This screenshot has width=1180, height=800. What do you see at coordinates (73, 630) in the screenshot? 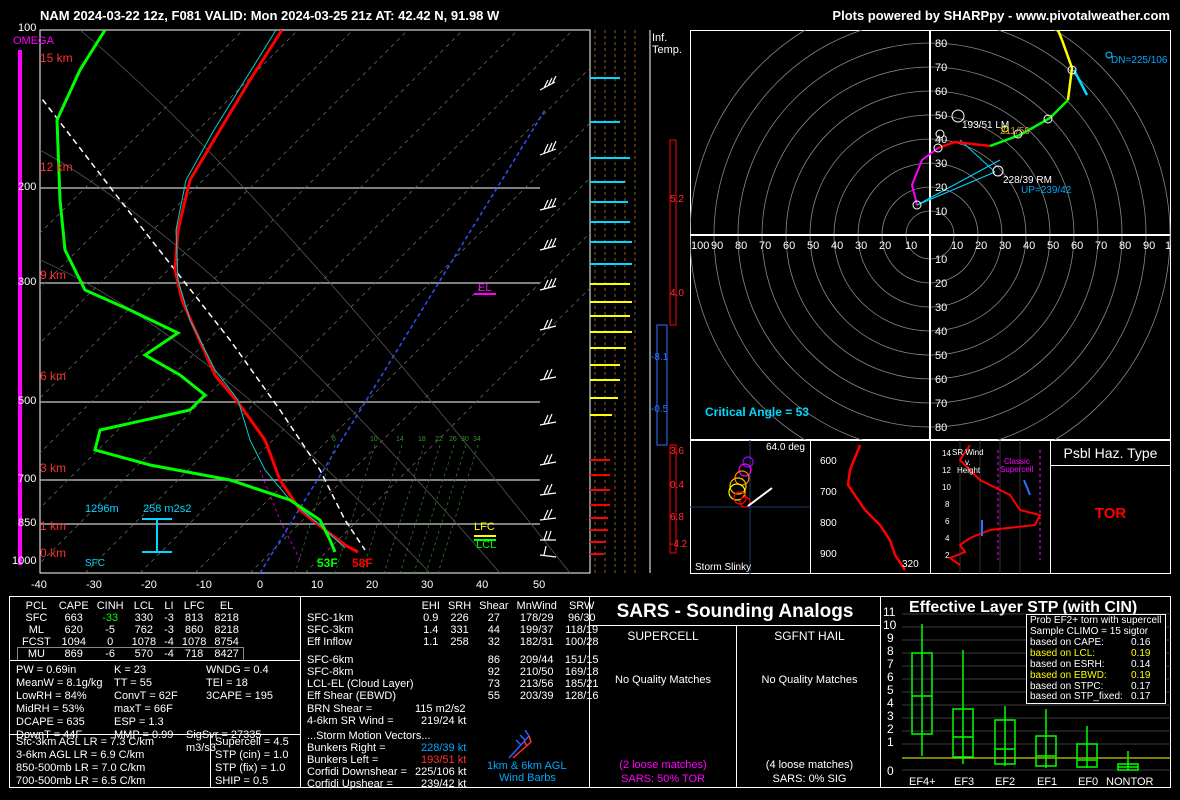
I see `parcel-cell: 620` at bounding box center [73, 630].